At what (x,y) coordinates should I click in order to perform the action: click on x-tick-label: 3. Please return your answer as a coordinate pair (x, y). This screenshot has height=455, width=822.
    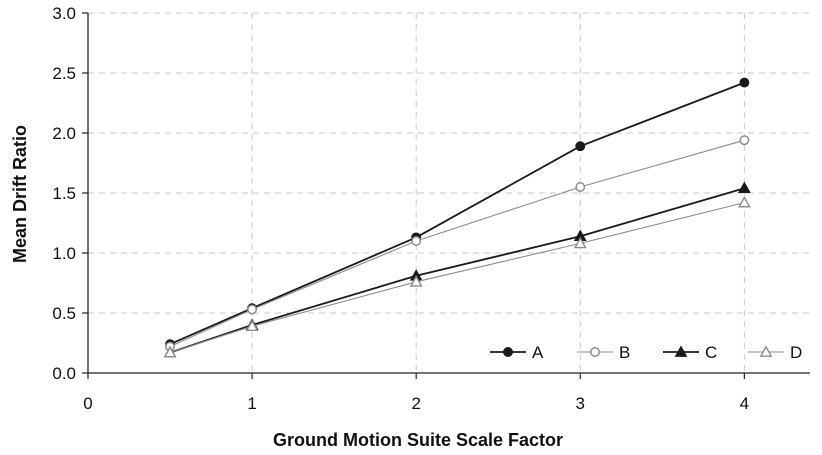
    Looking at the image, I should click on (580, 403).